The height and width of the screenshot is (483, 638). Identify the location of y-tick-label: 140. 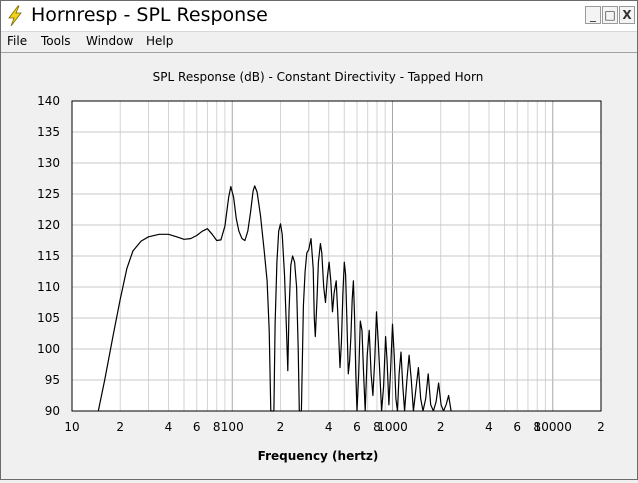
(48, 101).